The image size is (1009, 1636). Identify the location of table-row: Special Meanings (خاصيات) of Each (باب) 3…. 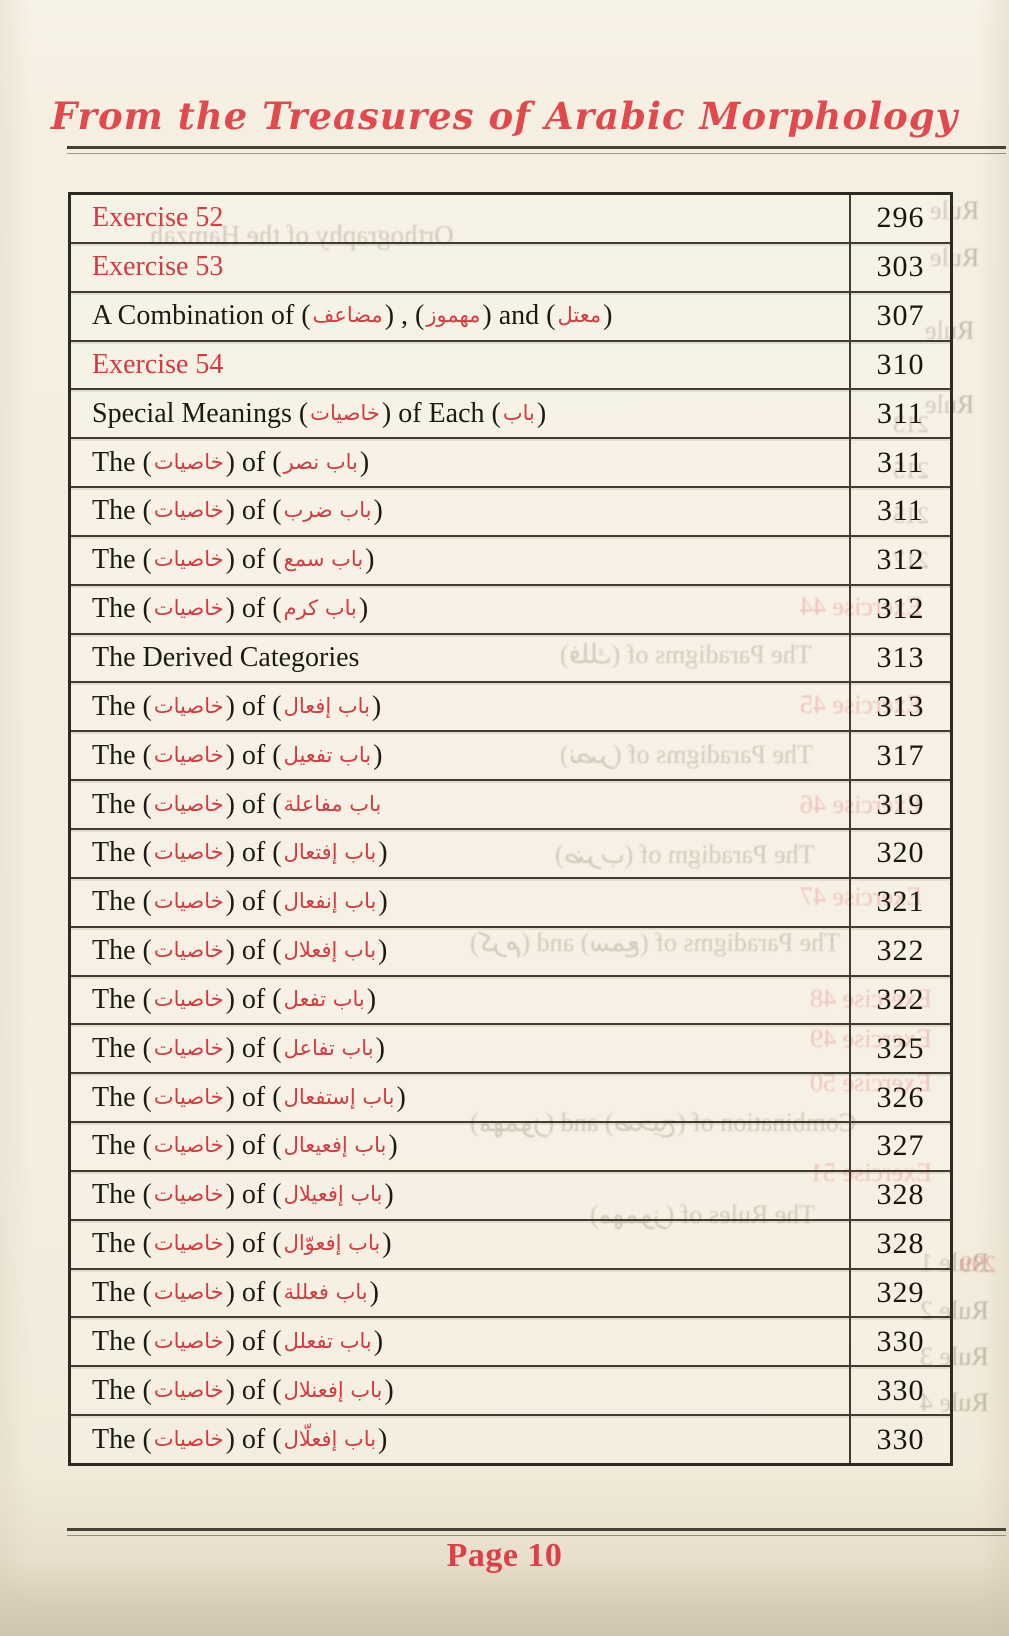
(510, 413).